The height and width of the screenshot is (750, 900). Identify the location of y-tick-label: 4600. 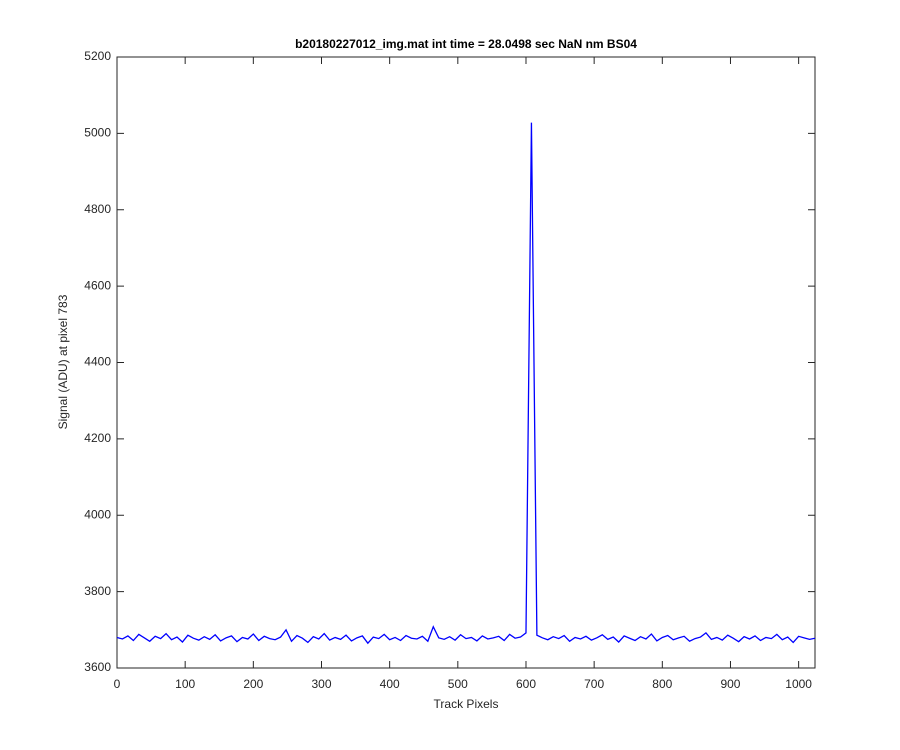
(97, 285).